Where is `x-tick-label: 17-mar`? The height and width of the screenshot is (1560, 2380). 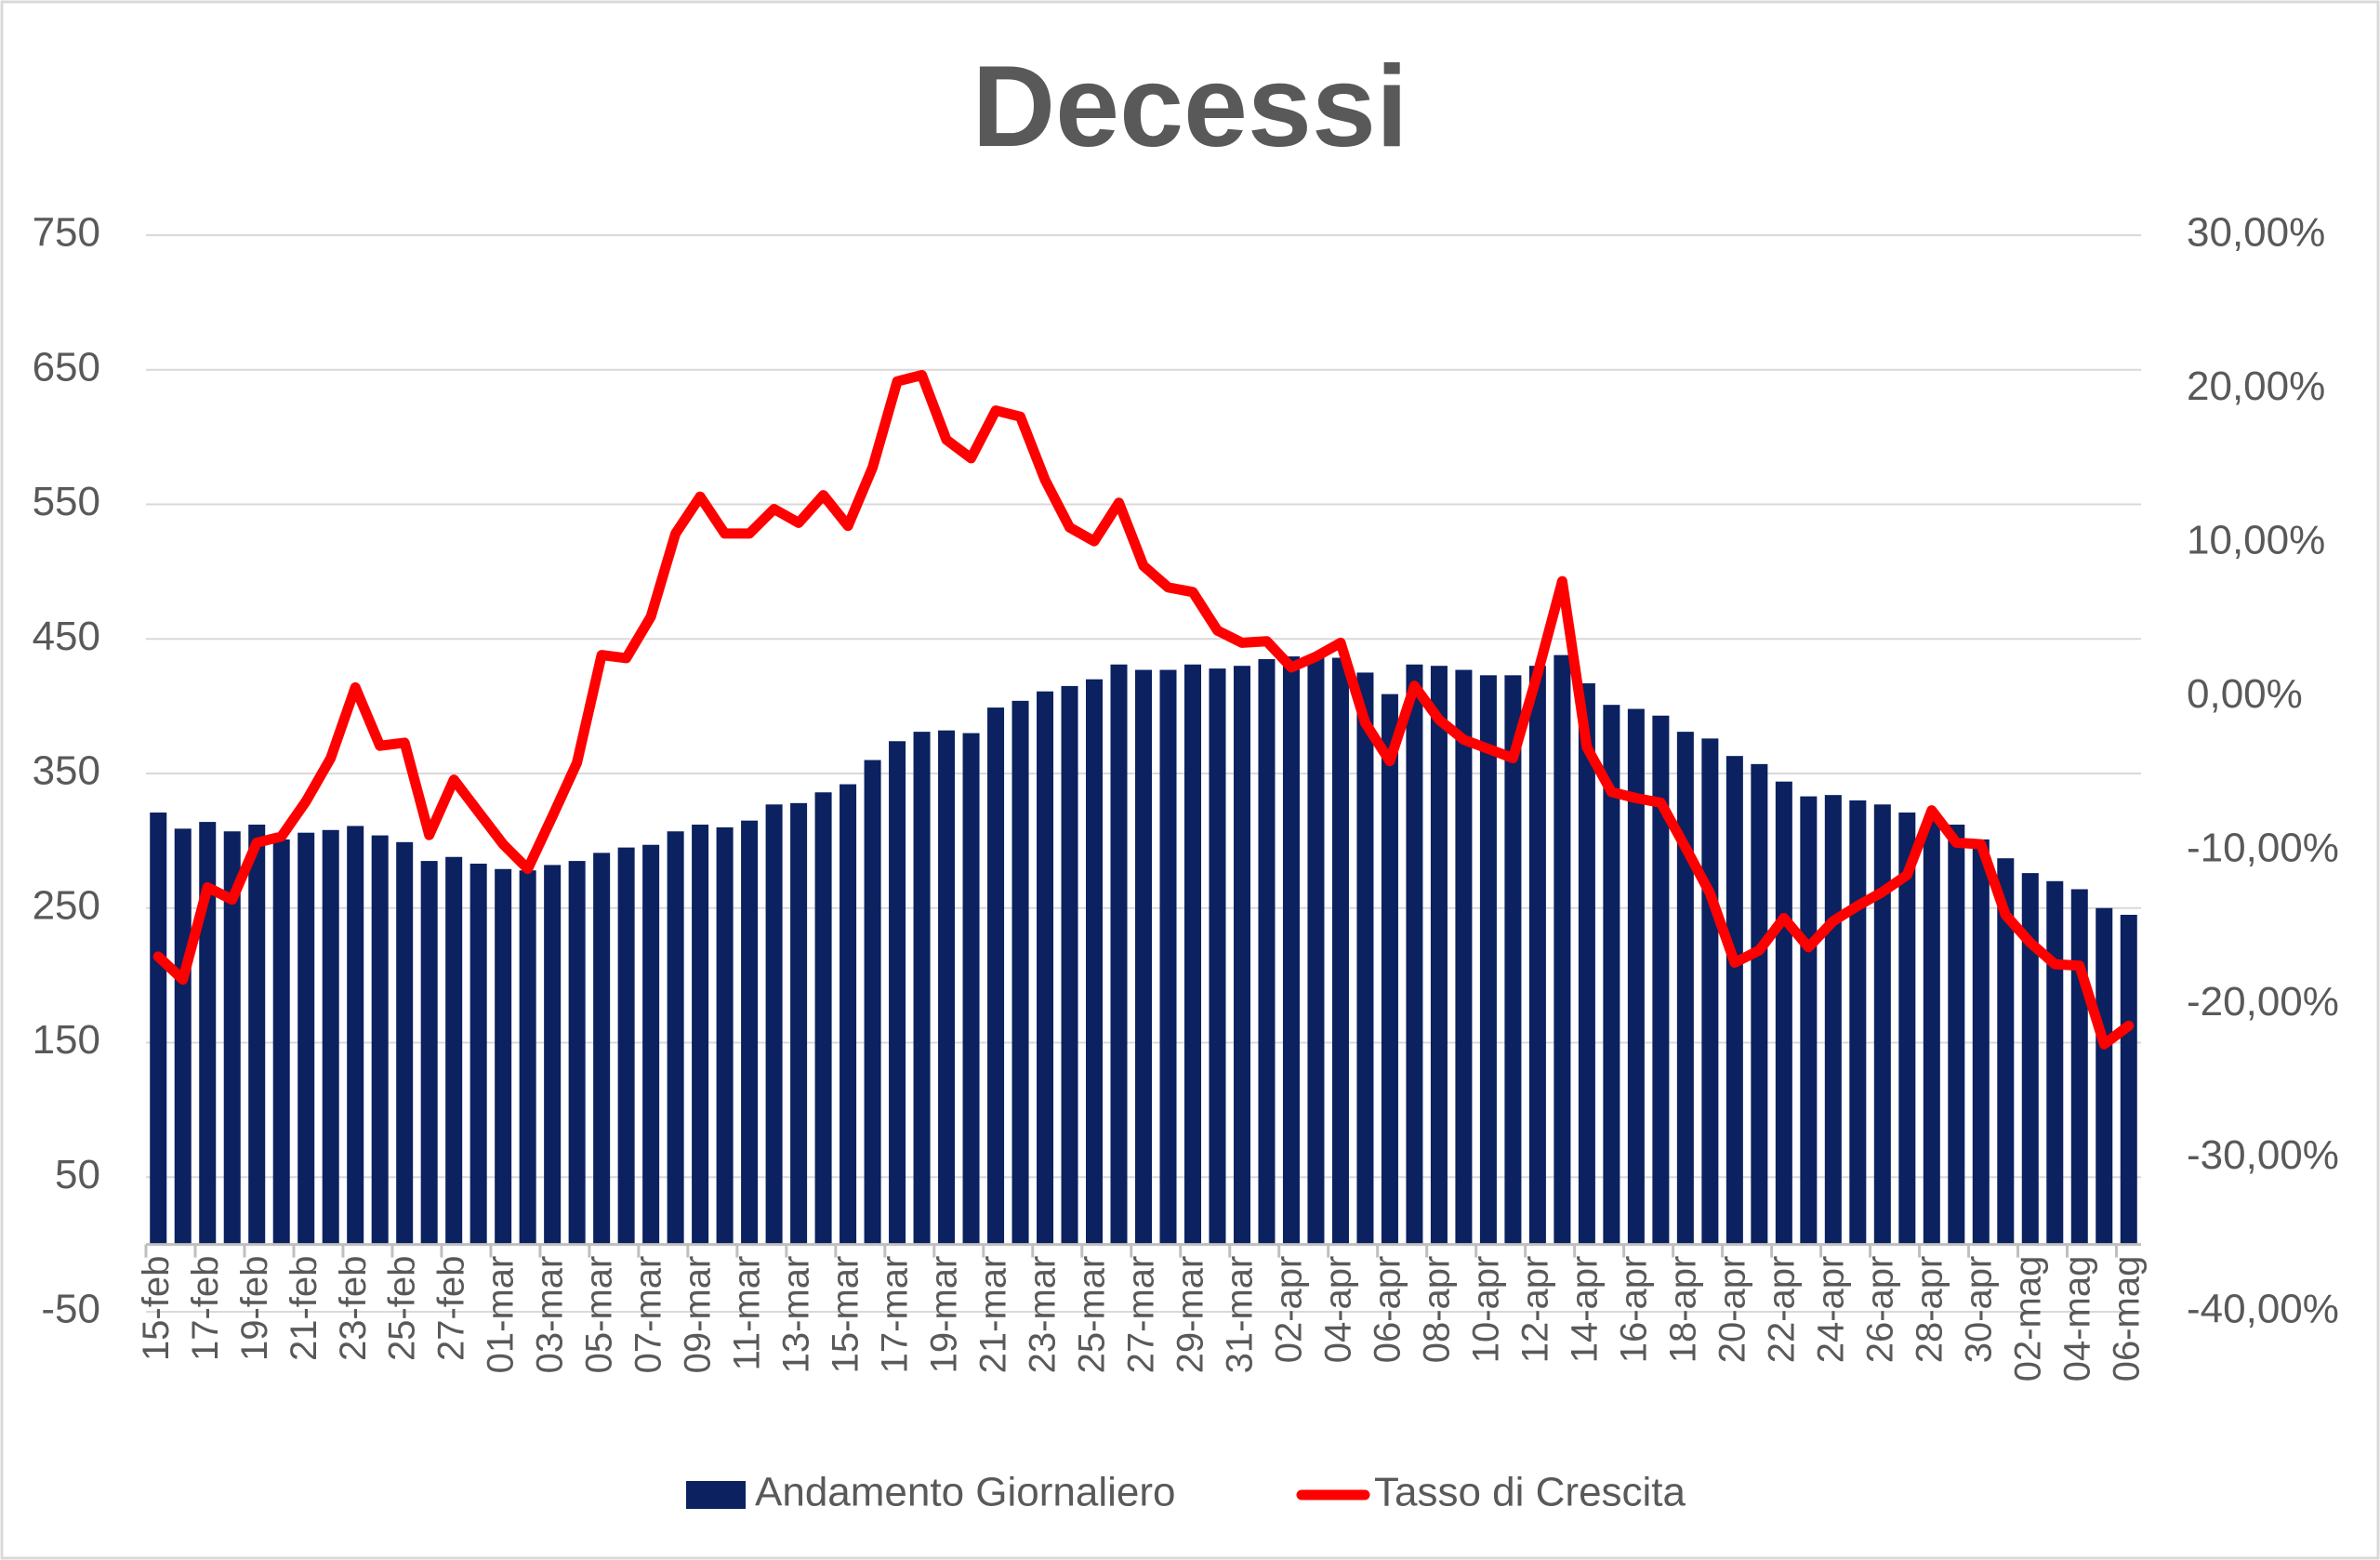 x-tick-label: 17-mar is located at coordinates (895, 1315).